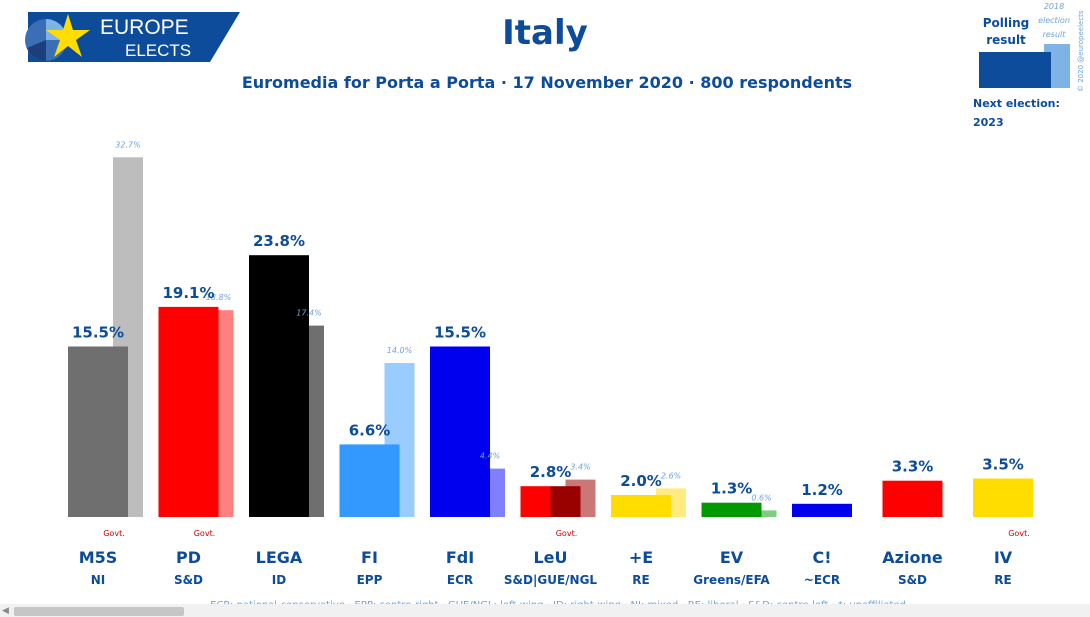 The image size is (1090, 617). I want to click on poll-bar-iv, so click(1003, 497).